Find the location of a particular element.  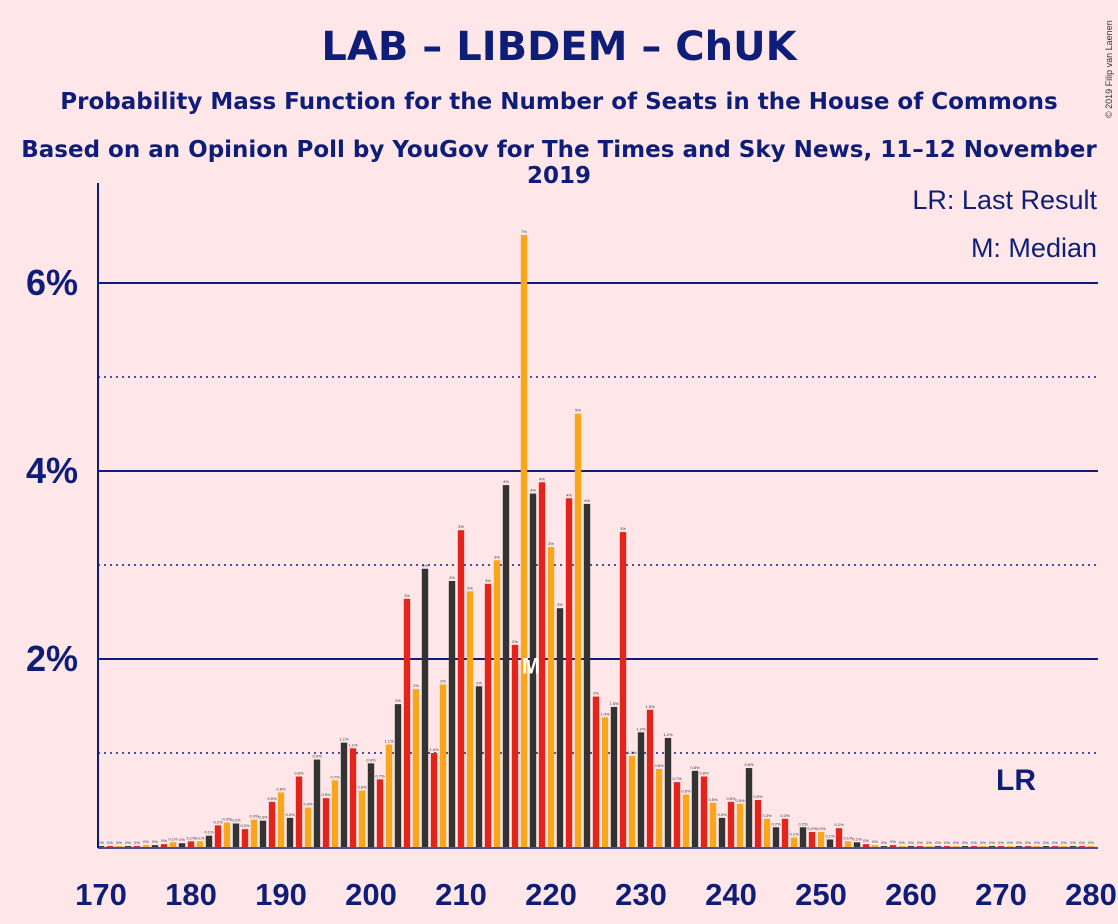

bar-label-seat-178: 0.1% is located at coordinates (173, 838).